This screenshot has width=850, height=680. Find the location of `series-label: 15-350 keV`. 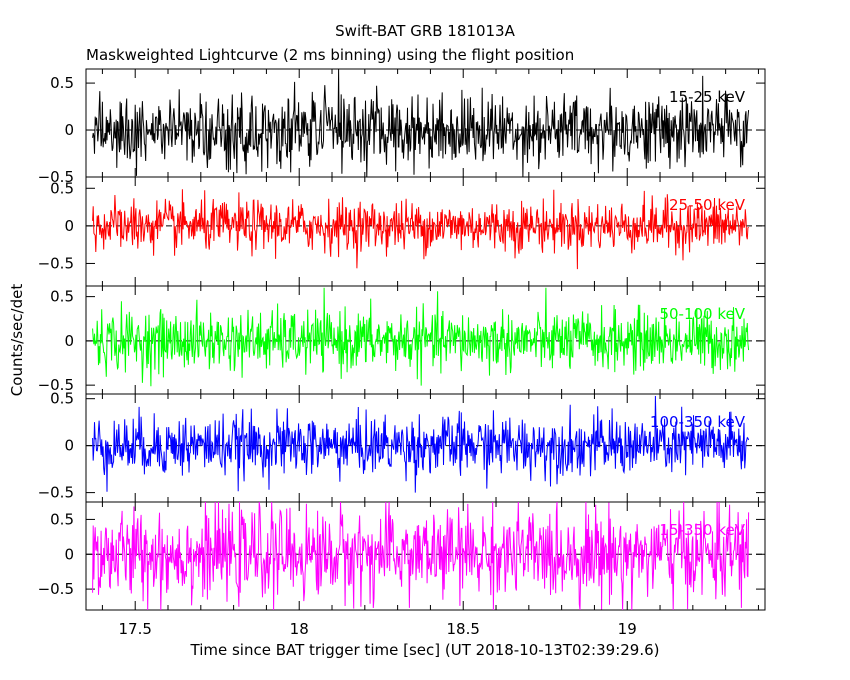

series-label: 15-350 keV is located at coordinates (702, 530).